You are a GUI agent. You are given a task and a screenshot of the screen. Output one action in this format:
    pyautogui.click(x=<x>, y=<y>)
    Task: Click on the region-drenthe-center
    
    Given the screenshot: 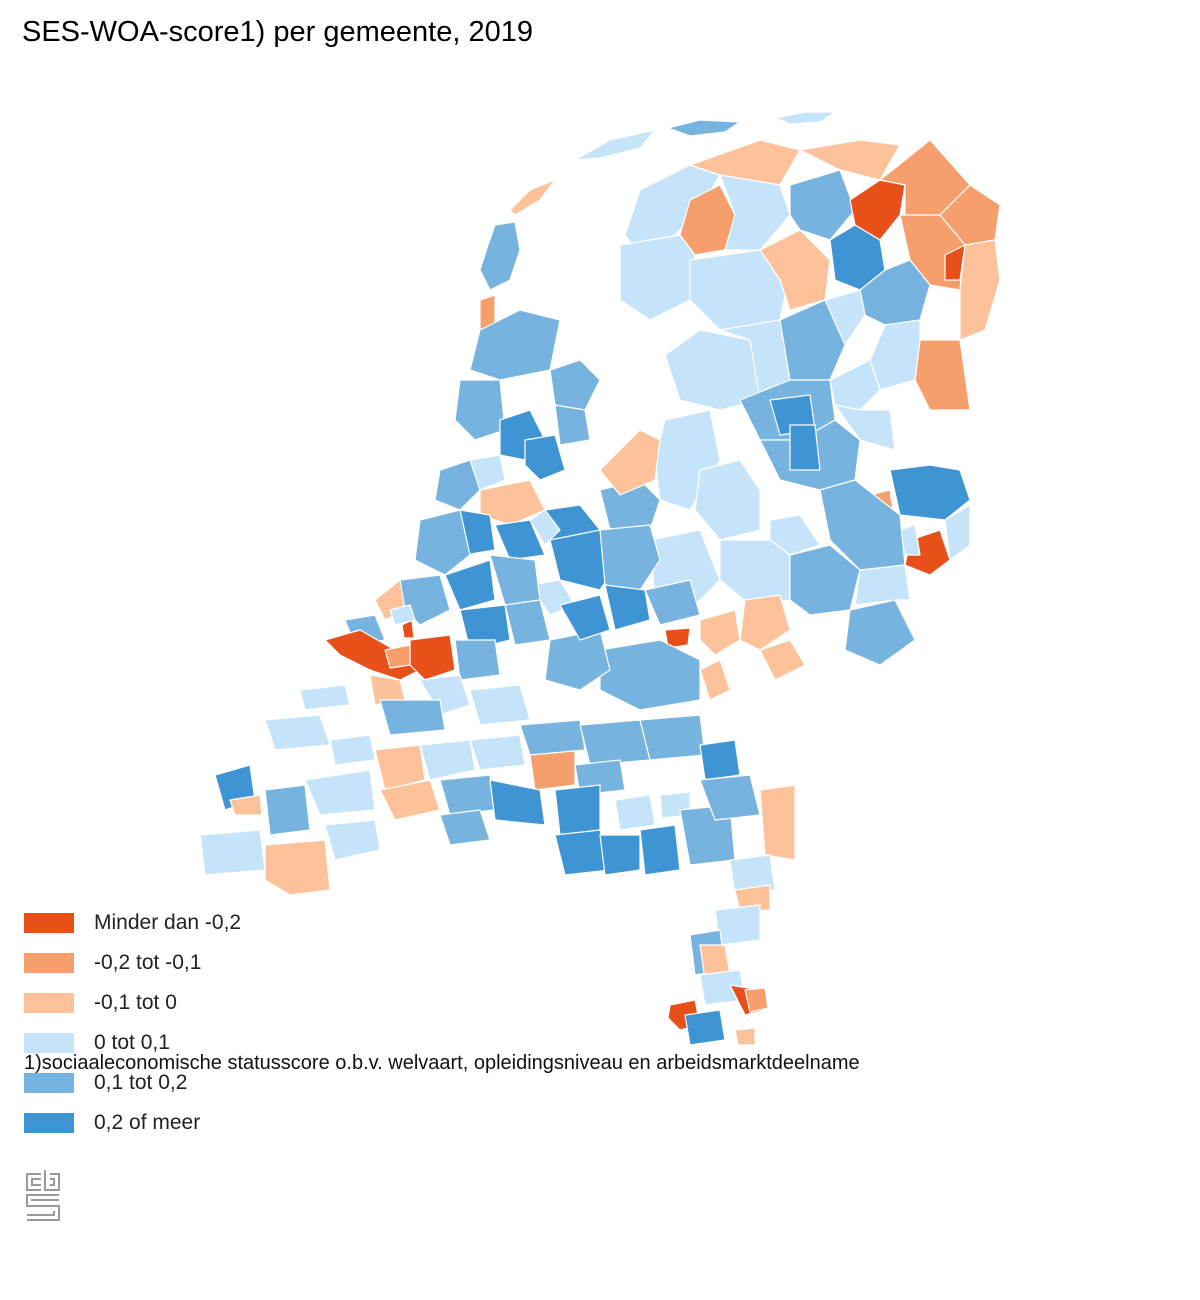 What is the action you would take?
    pyautogui.click(x=895, y=355)
    